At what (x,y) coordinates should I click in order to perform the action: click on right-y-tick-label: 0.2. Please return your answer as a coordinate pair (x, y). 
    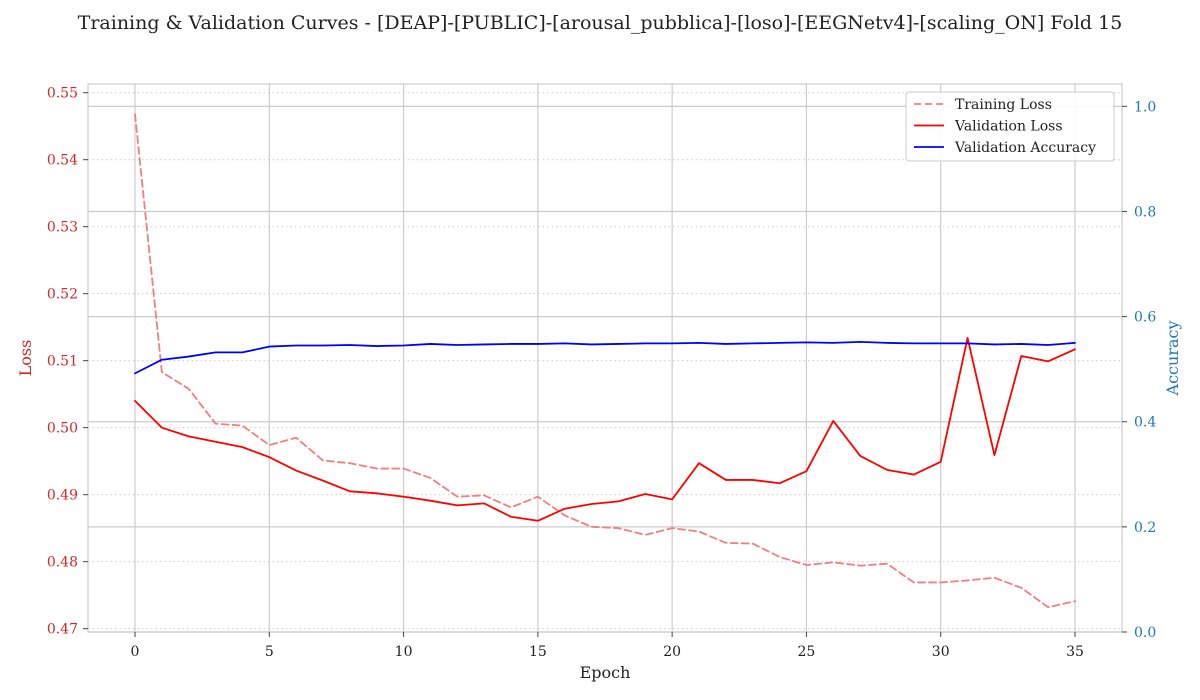
    Looking at the image, I should click on (1145, 528).